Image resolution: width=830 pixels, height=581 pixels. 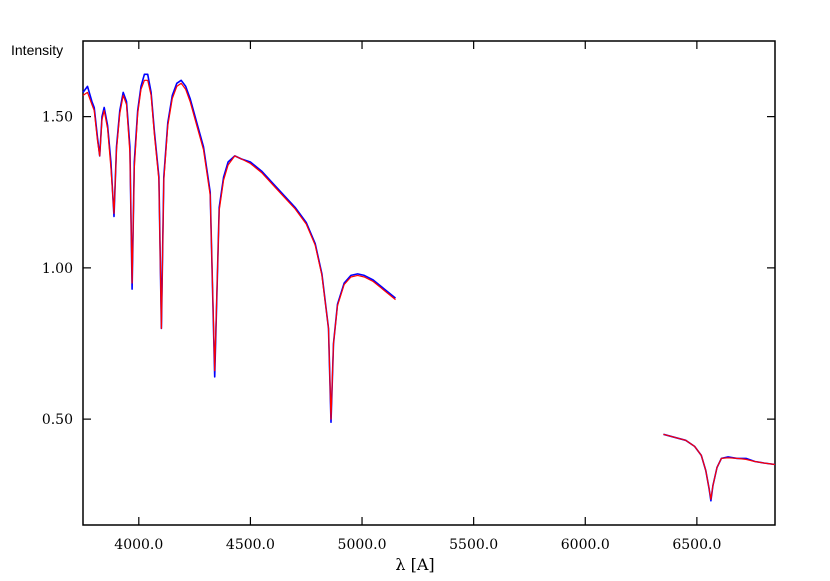 What do you see at coordinates (138, 545) in the screenshot?
I see `x-tick-label: 4000.0` at bounding box center [138, 545].